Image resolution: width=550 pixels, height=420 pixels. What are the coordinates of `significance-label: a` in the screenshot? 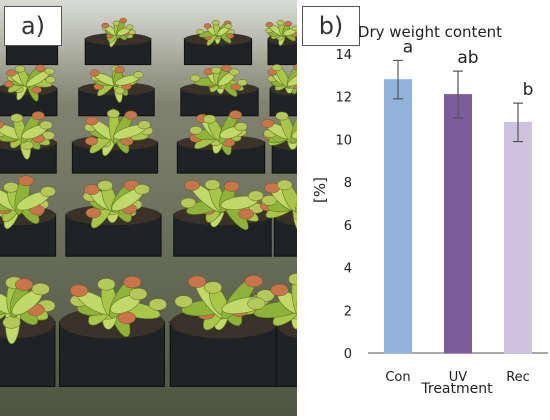 It's located at (408, 47).